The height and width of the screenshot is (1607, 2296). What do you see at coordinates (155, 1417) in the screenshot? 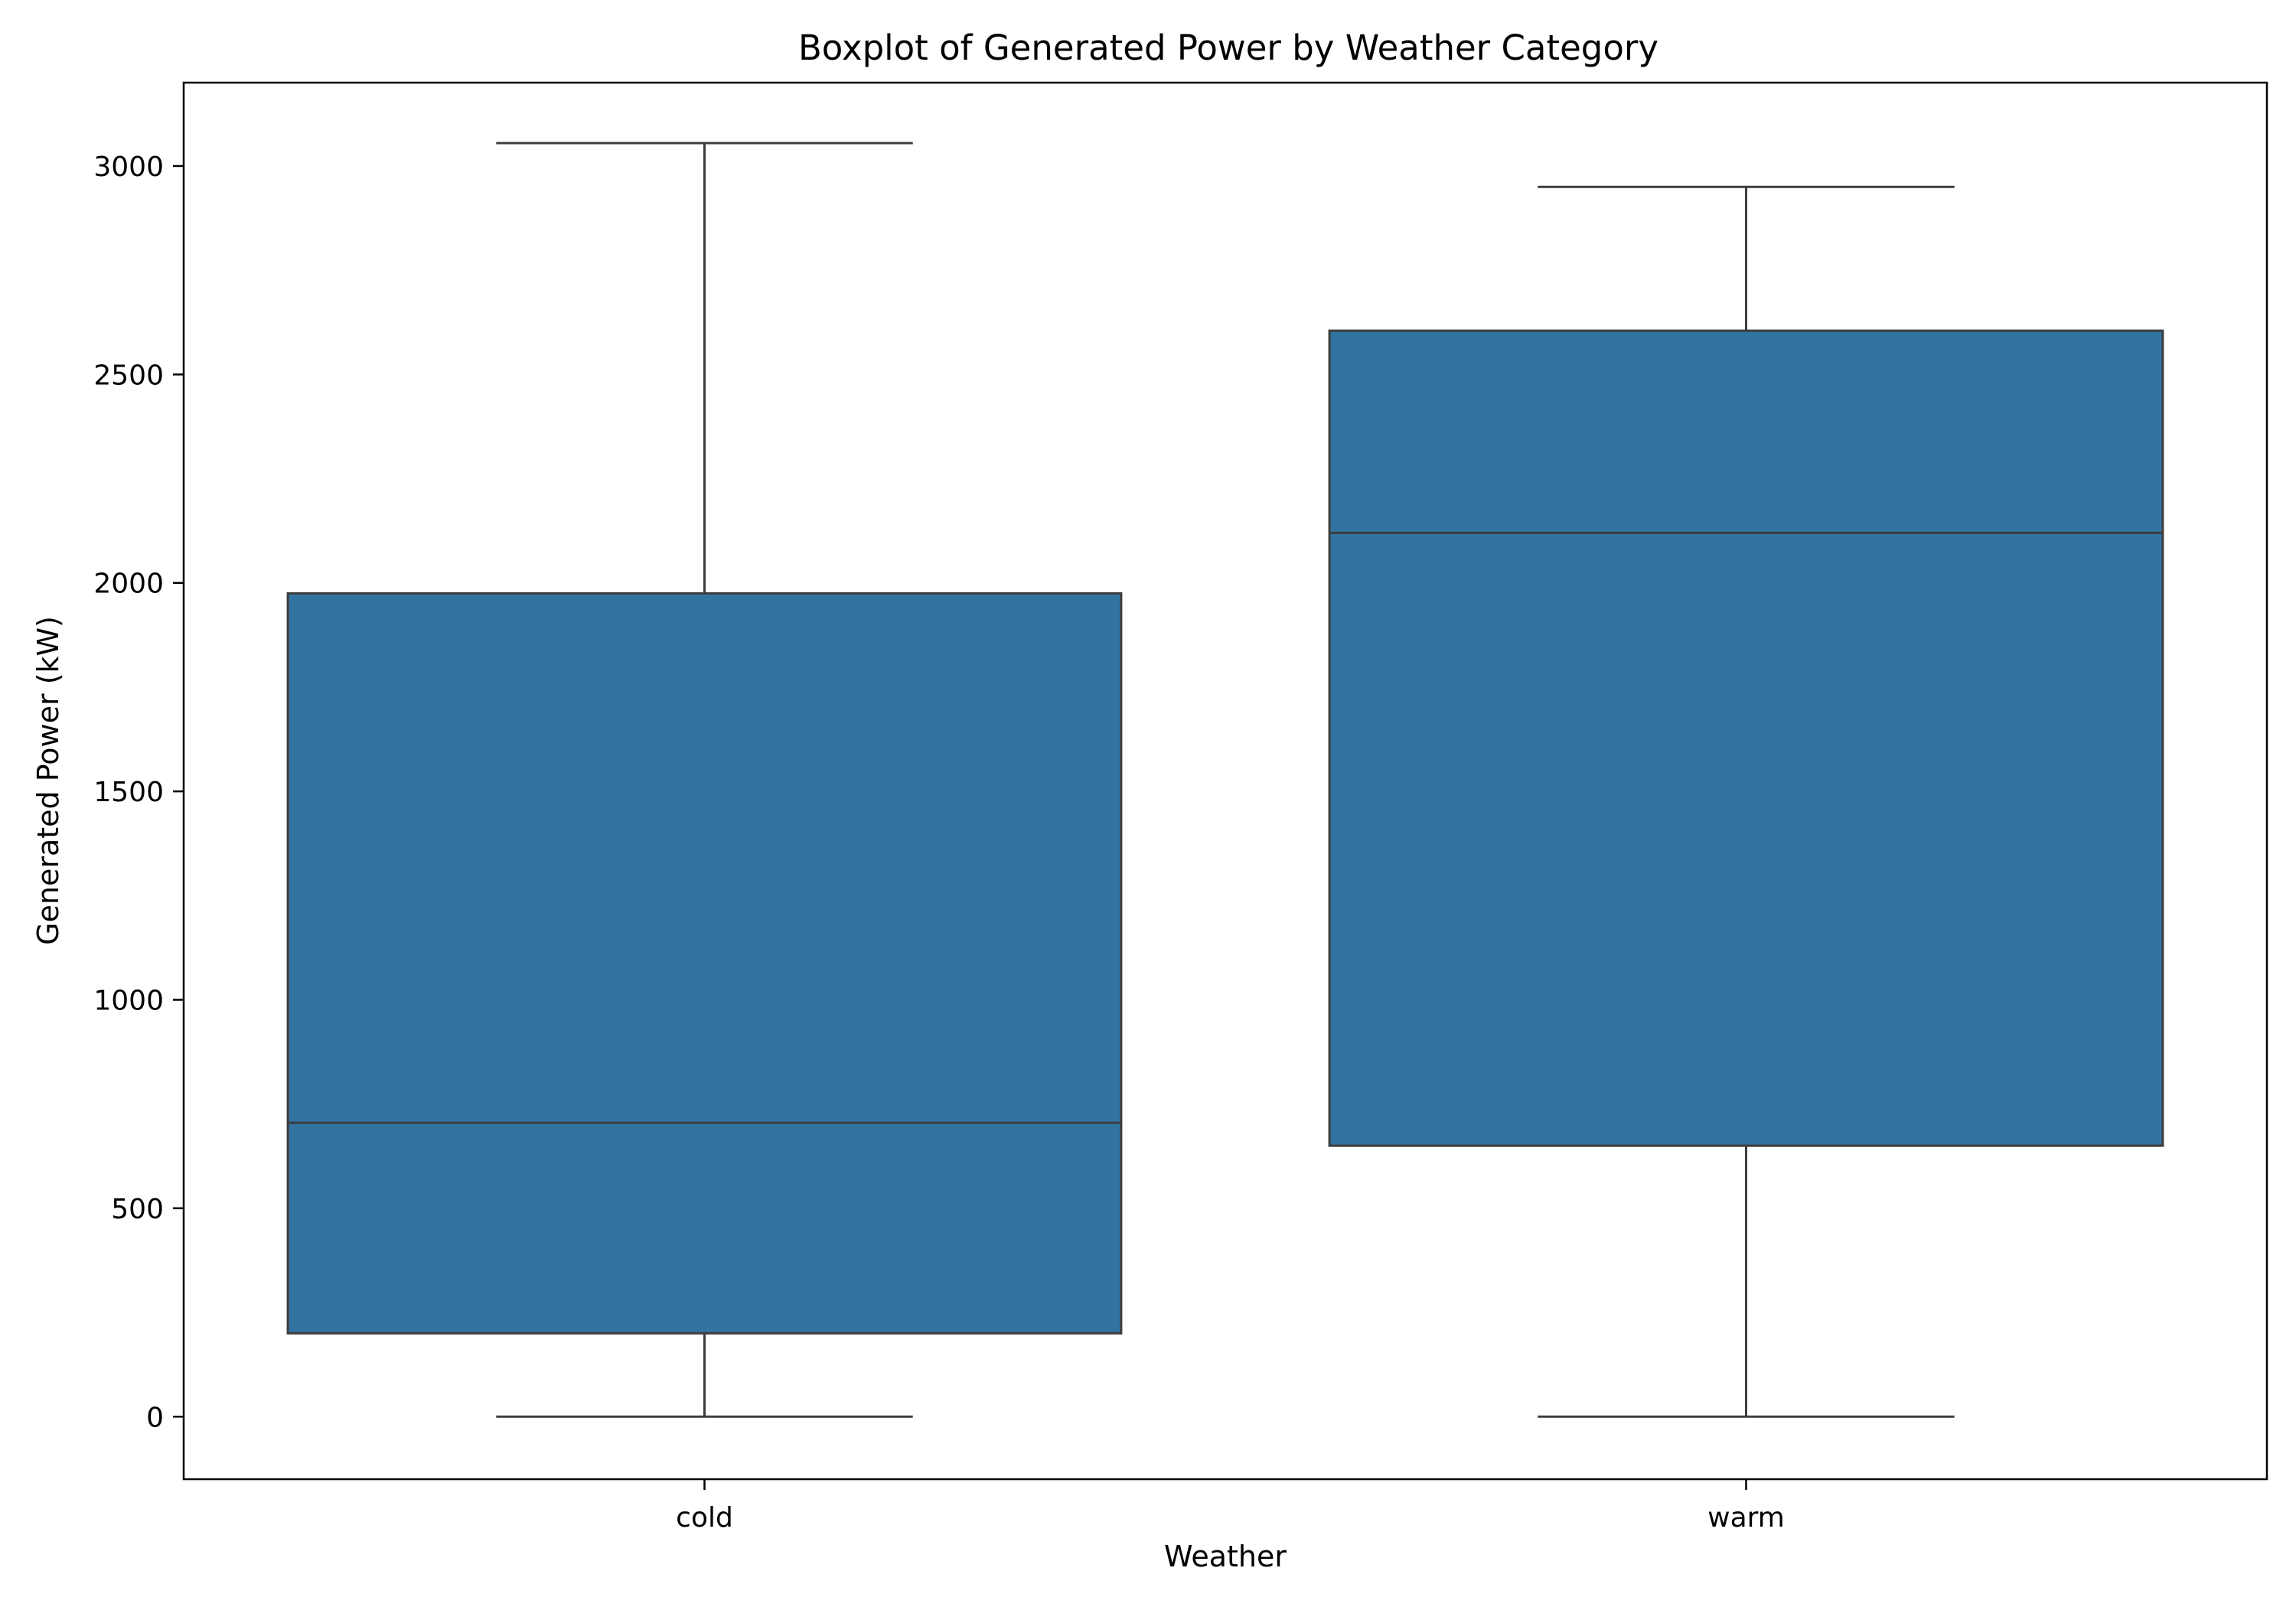
I see `y-tick-label-0: 0` at bounding box center [155, 1417].